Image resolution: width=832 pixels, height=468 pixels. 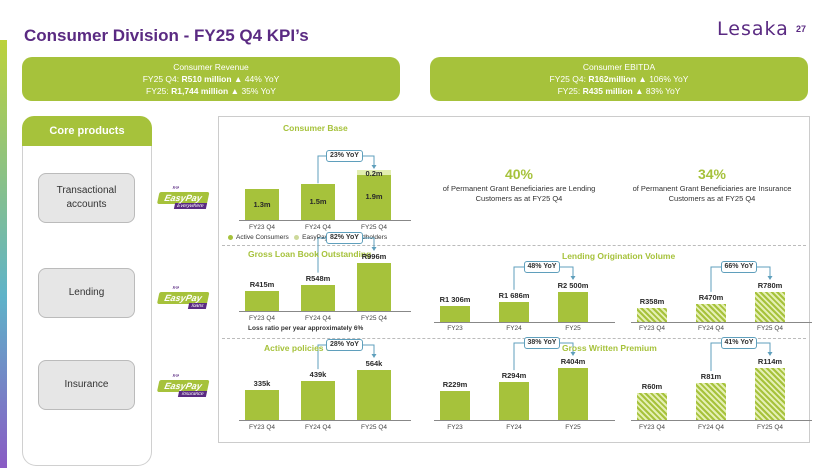 I want to click on data-label: 1.9m, so click(x=374, y=197).